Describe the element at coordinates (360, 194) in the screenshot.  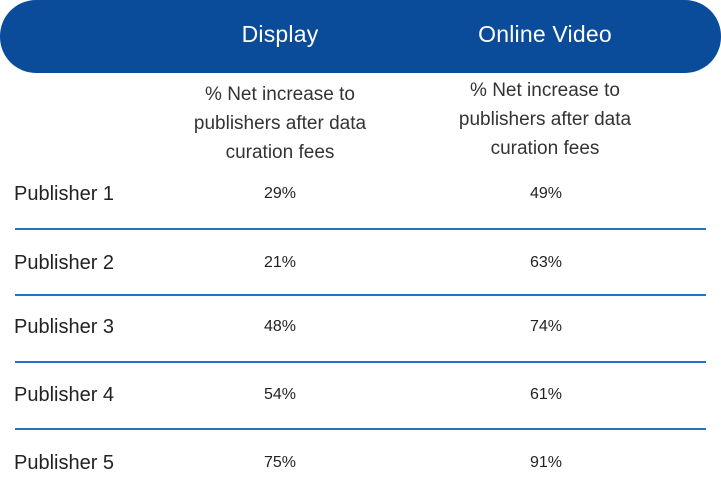
I see `table-row-publisher-1: Publisher 1 29% 49%` at that location.